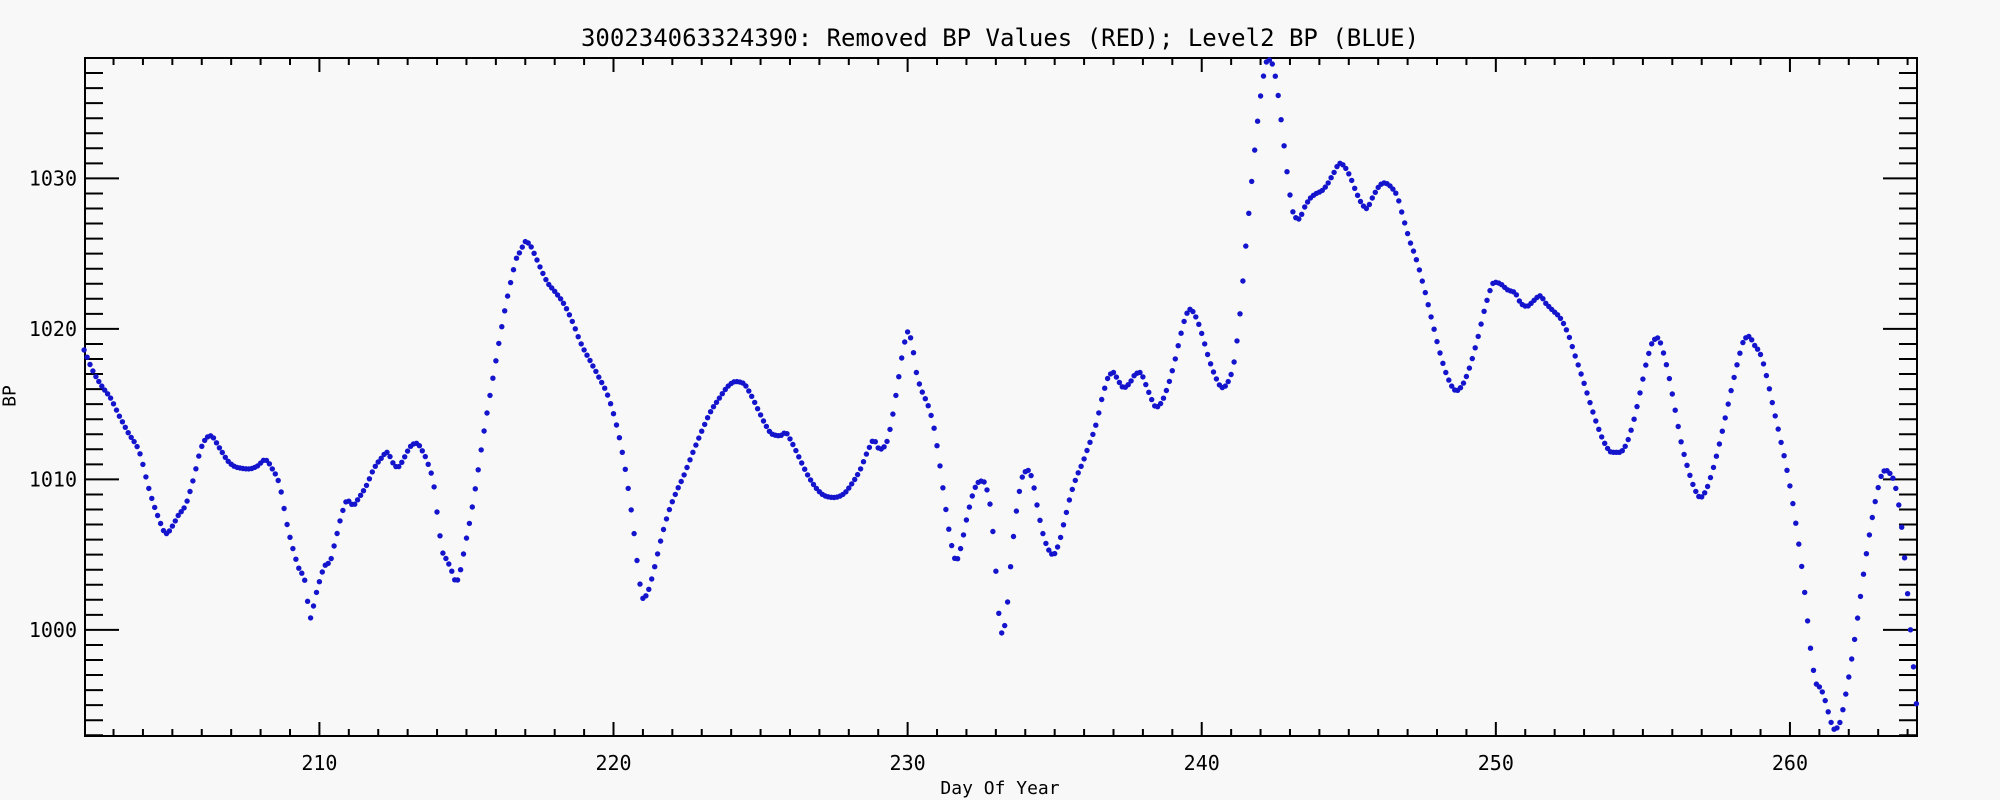 This screenshot has height=800, width=2000. I want to click on y-tick-label: 1010, so click(53, 479).